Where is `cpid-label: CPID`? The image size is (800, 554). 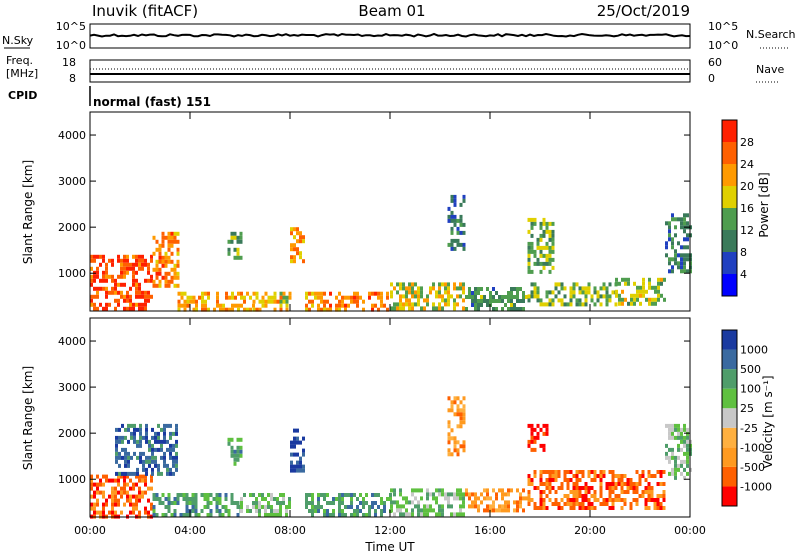 cpid-label: CPID is located at coordinates (22, 95).